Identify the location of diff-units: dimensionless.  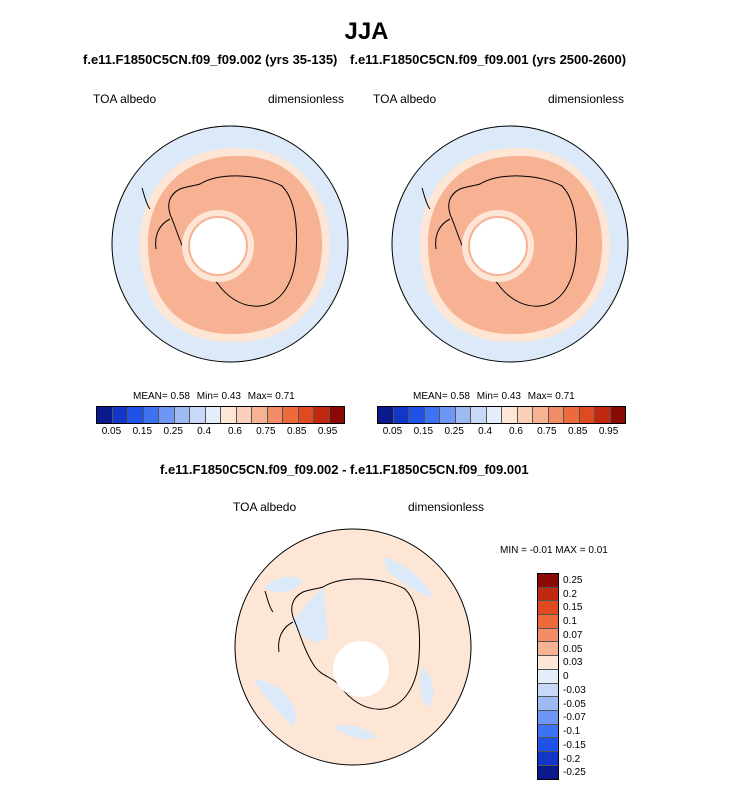
(446, 507).